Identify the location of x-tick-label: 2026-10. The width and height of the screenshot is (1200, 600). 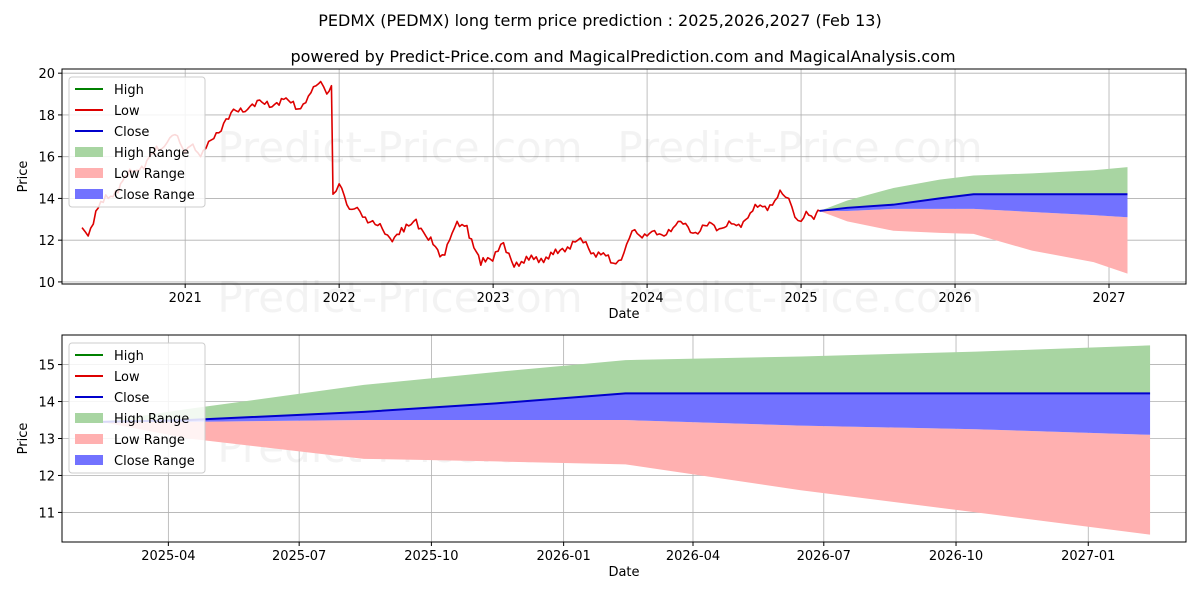
(956, 556).